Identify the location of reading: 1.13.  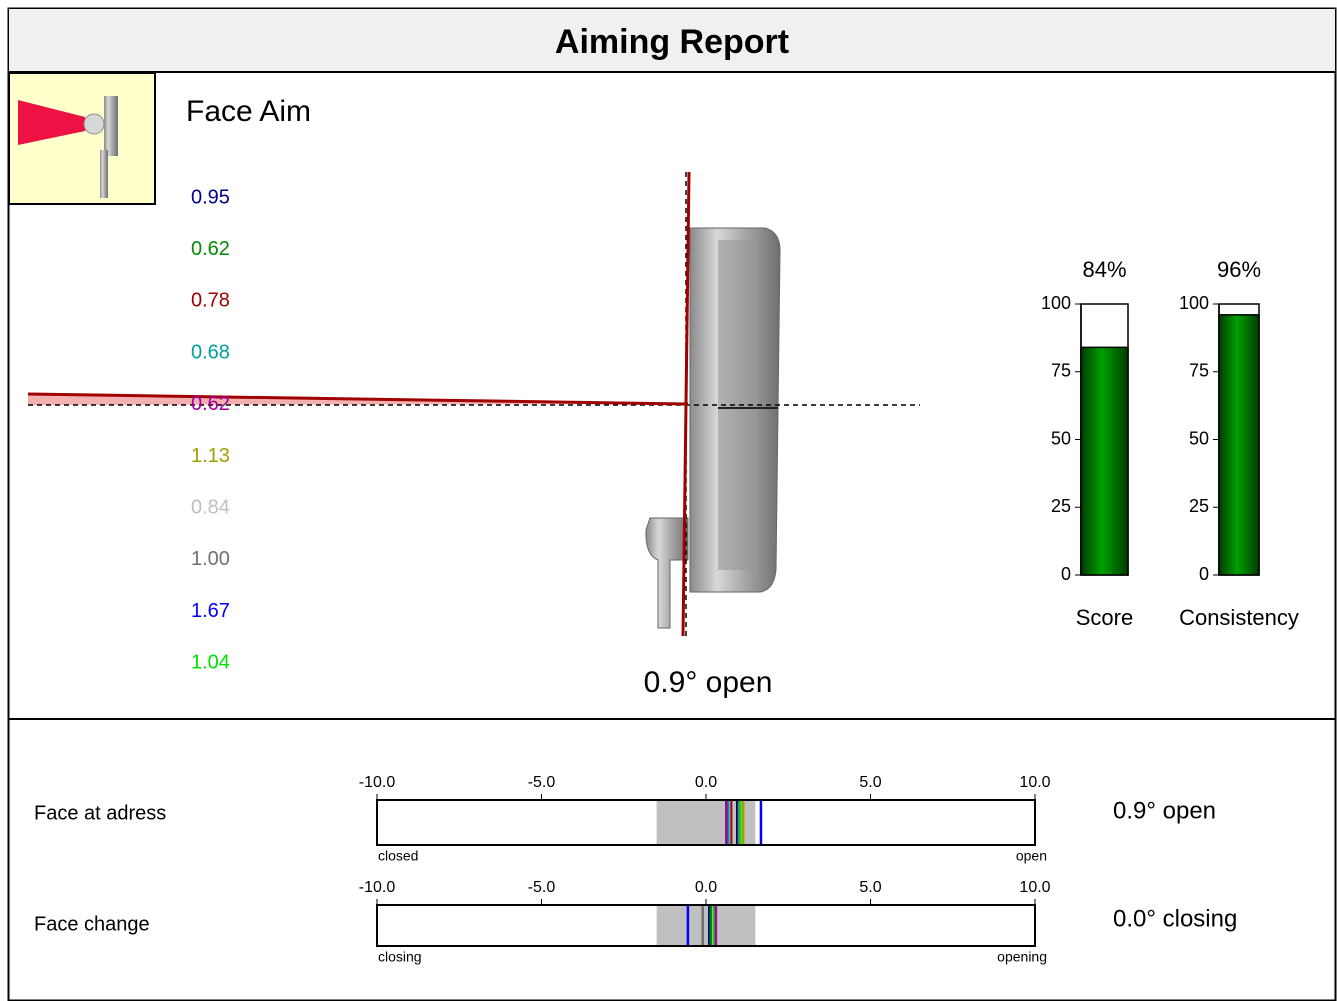
(210, 456).